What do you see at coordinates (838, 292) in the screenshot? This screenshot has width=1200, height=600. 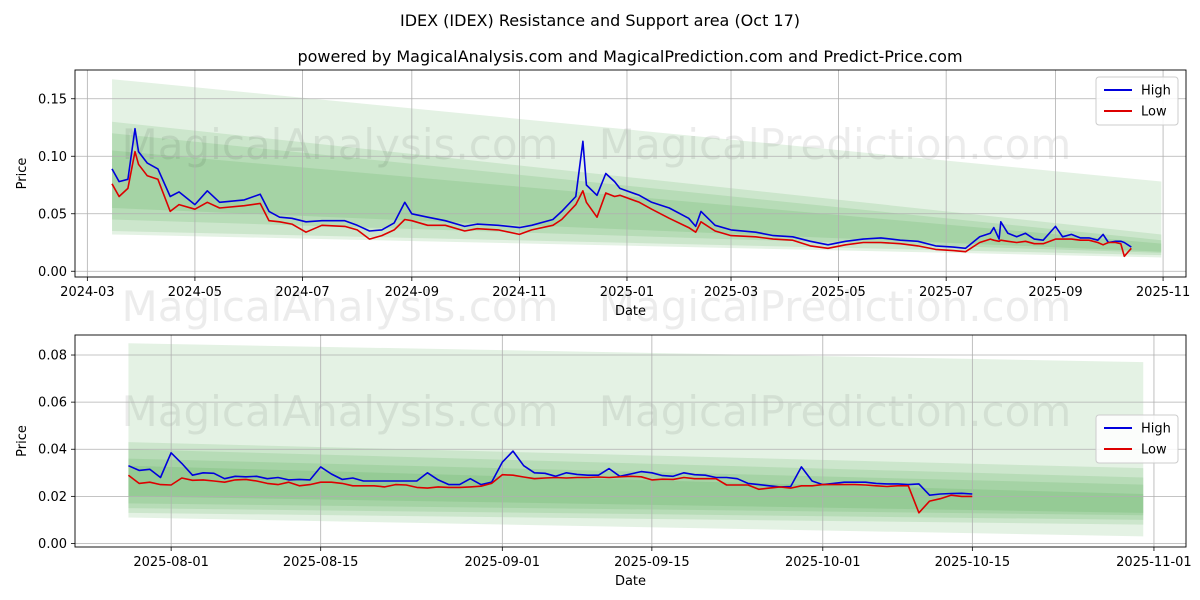 I see `x-tick-label: 2025-05` at bounding box center [838, 292].